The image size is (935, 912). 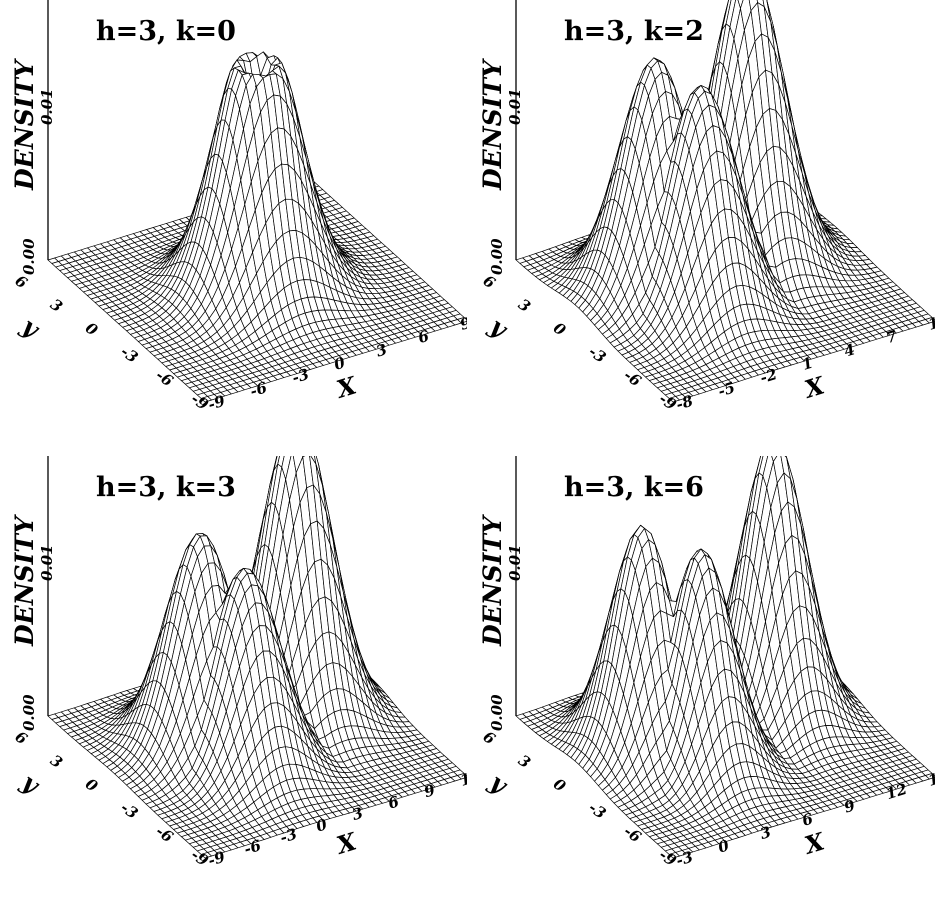 What do you see at coordinates (166, 31) in the screenshot?
I see `panel-title: h=3, k=0` at bounding box center [166, 31].